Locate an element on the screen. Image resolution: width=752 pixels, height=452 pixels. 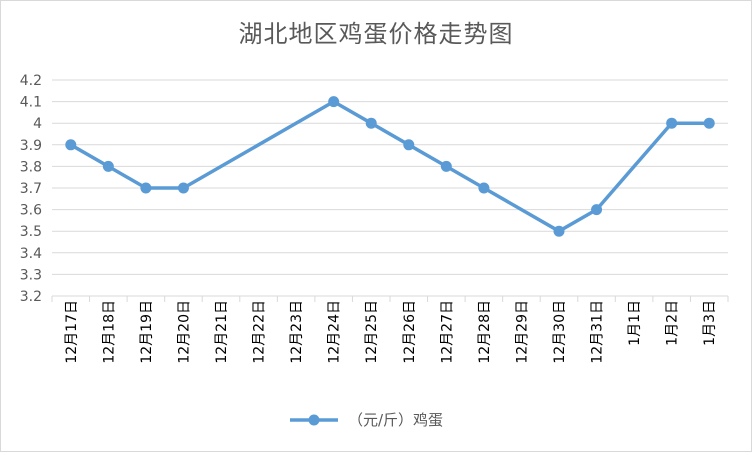
y-tick-label: 4 is located at coordinates (37, 124).